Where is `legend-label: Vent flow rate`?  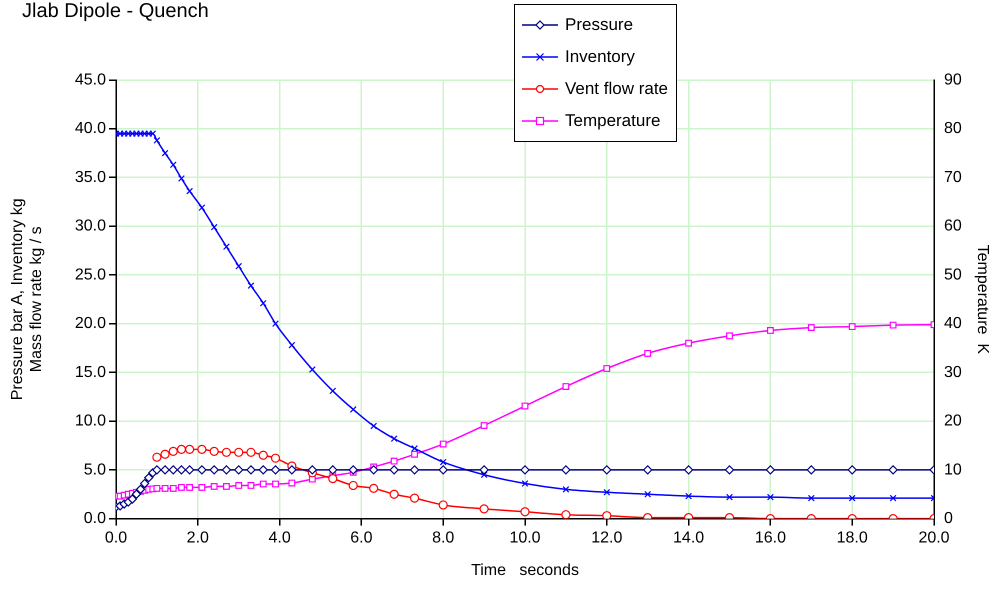
legend-label: Vent flow rate is located at coordinates (616, 89).